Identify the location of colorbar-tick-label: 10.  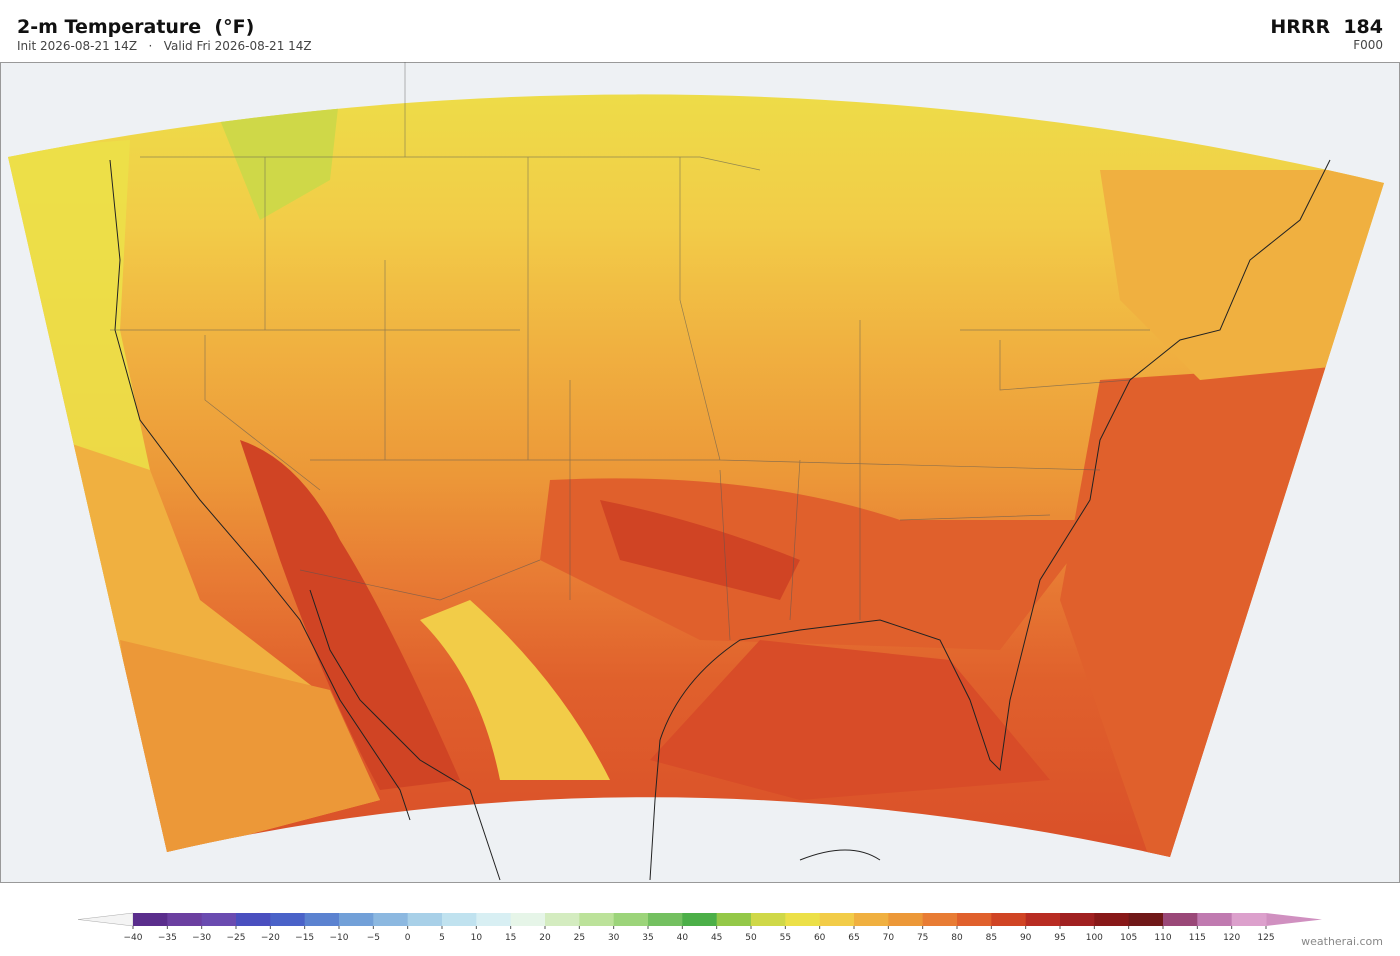
(477, 938).